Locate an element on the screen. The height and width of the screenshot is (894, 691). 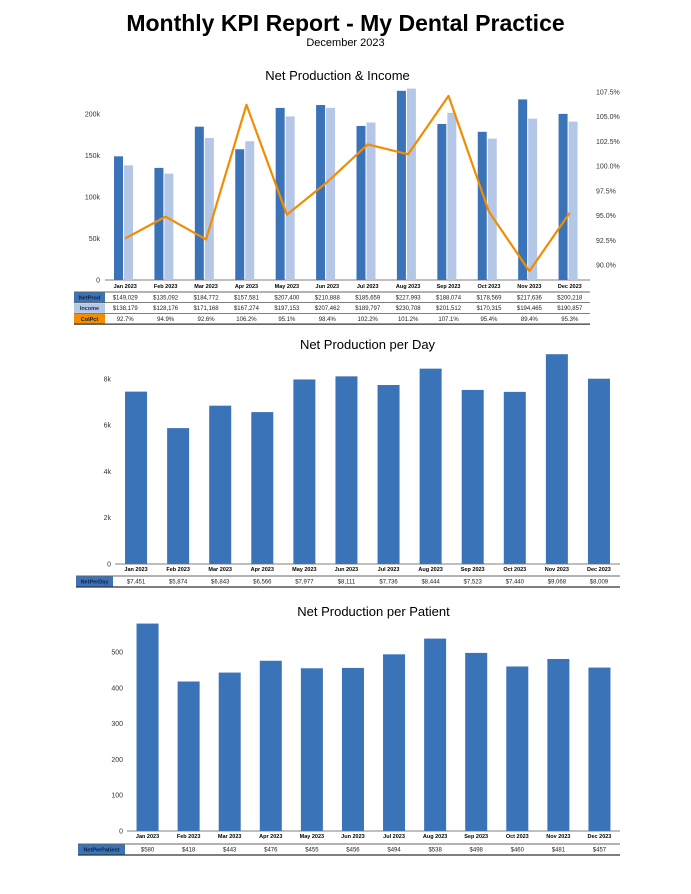
table-cell: 95.4% is located at coordinates (489, 320).